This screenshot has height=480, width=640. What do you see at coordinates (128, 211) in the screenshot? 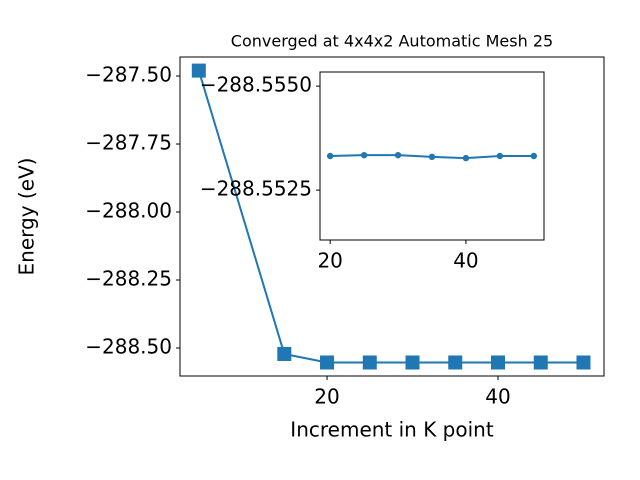
I see `y-tick-label: −288.00` at bounding box center [128, 211].